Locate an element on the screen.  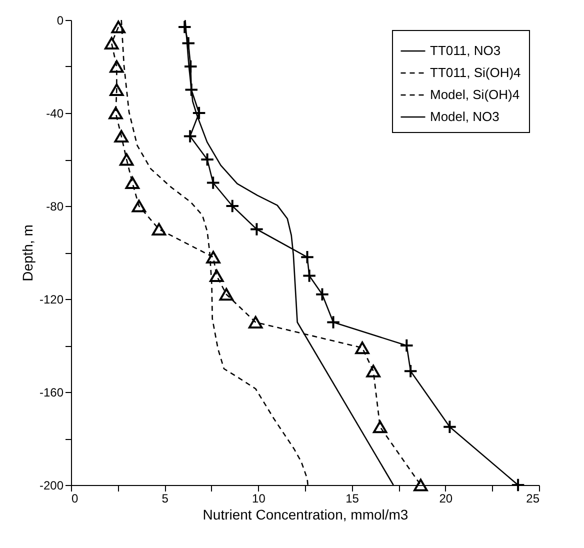
legend-label: TT011, NO3 is located at coordinates (465, 50).